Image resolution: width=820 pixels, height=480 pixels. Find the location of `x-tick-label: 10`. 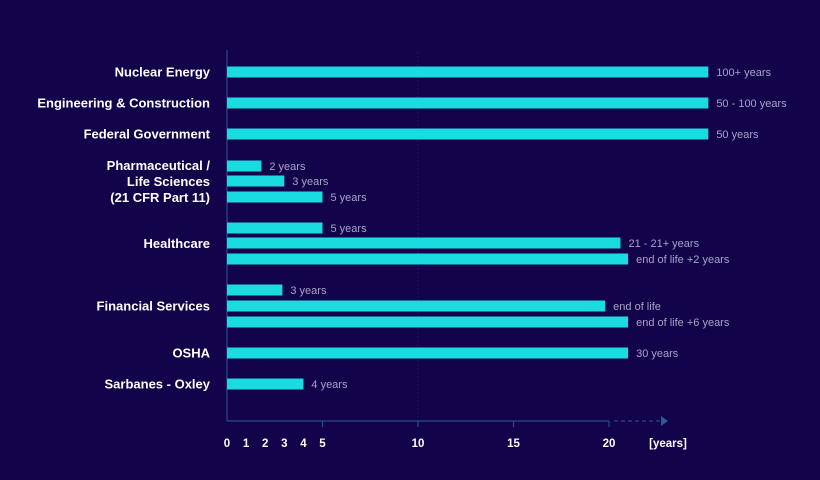

x-tick-label: 10 is located at coordinates (418, 444).